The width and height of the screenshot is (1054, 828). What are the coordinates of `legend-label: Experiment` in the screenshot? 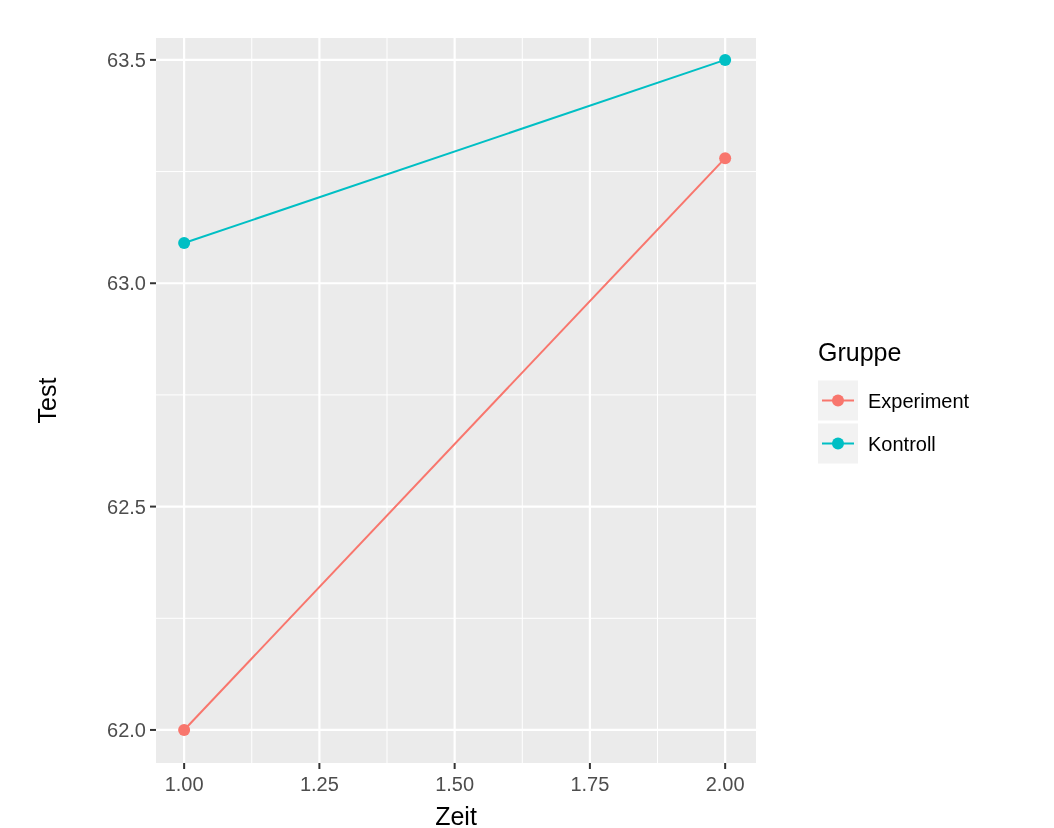 It's located at (919, 400).